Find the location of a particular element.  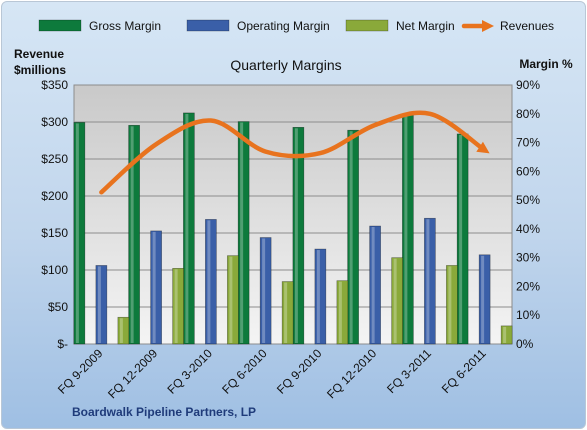

left-tick-label: $50 is located at coordinates (58, 307).